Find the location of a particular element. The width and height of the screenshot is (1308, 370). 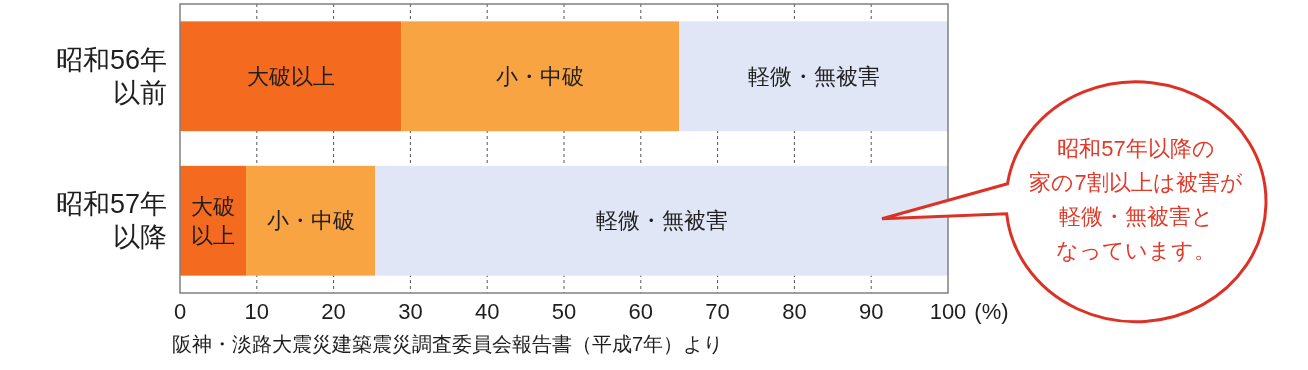

xlabel: (%) is located at coordinates (991, 311).